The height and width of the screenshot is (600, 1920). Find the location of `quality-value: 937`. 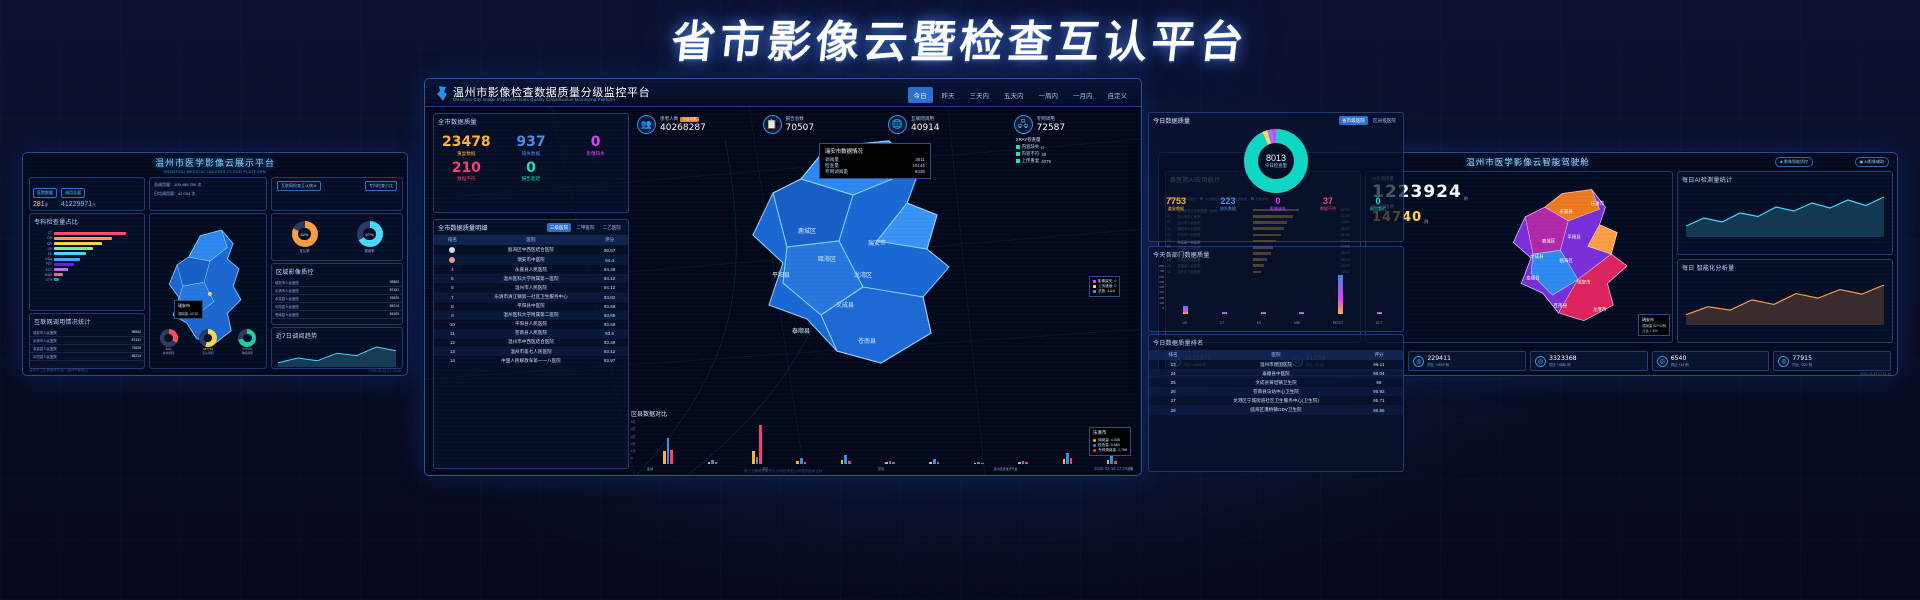

quality-value: 937 is located at coordinates (531, 142).